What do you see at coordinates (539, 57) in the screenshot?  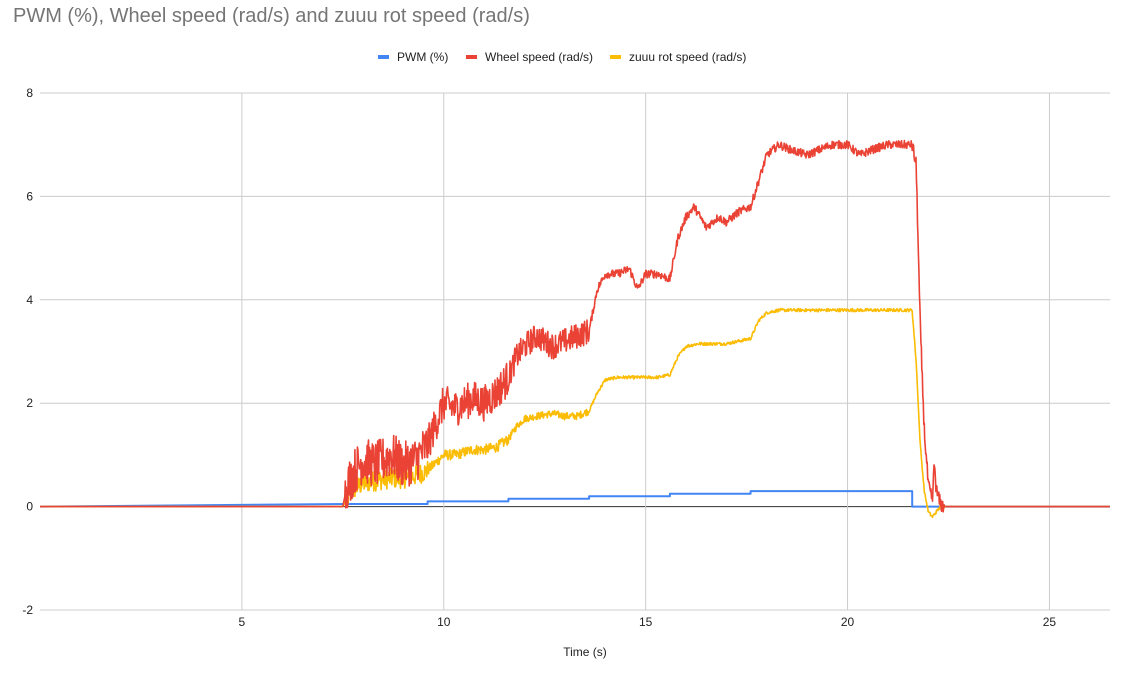 I see `legend-label: Wheel speed (rad/s)` at bounding box center [539, 57].